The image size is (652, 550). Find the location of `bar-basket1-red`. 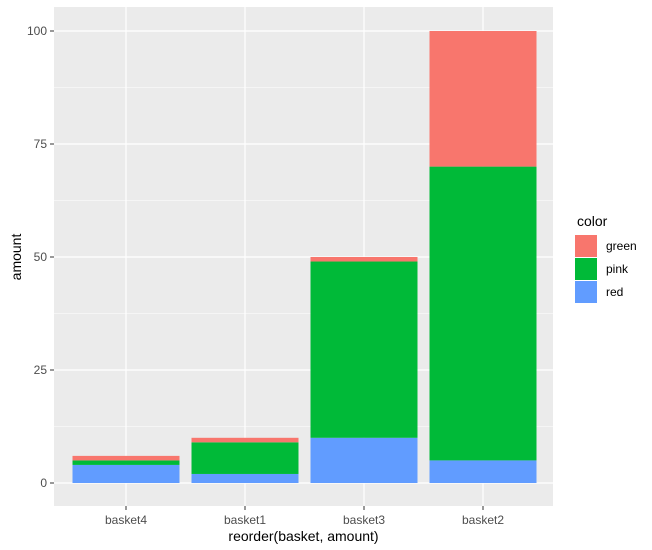

bar-basket1-red is located at coordinates (245, 478).